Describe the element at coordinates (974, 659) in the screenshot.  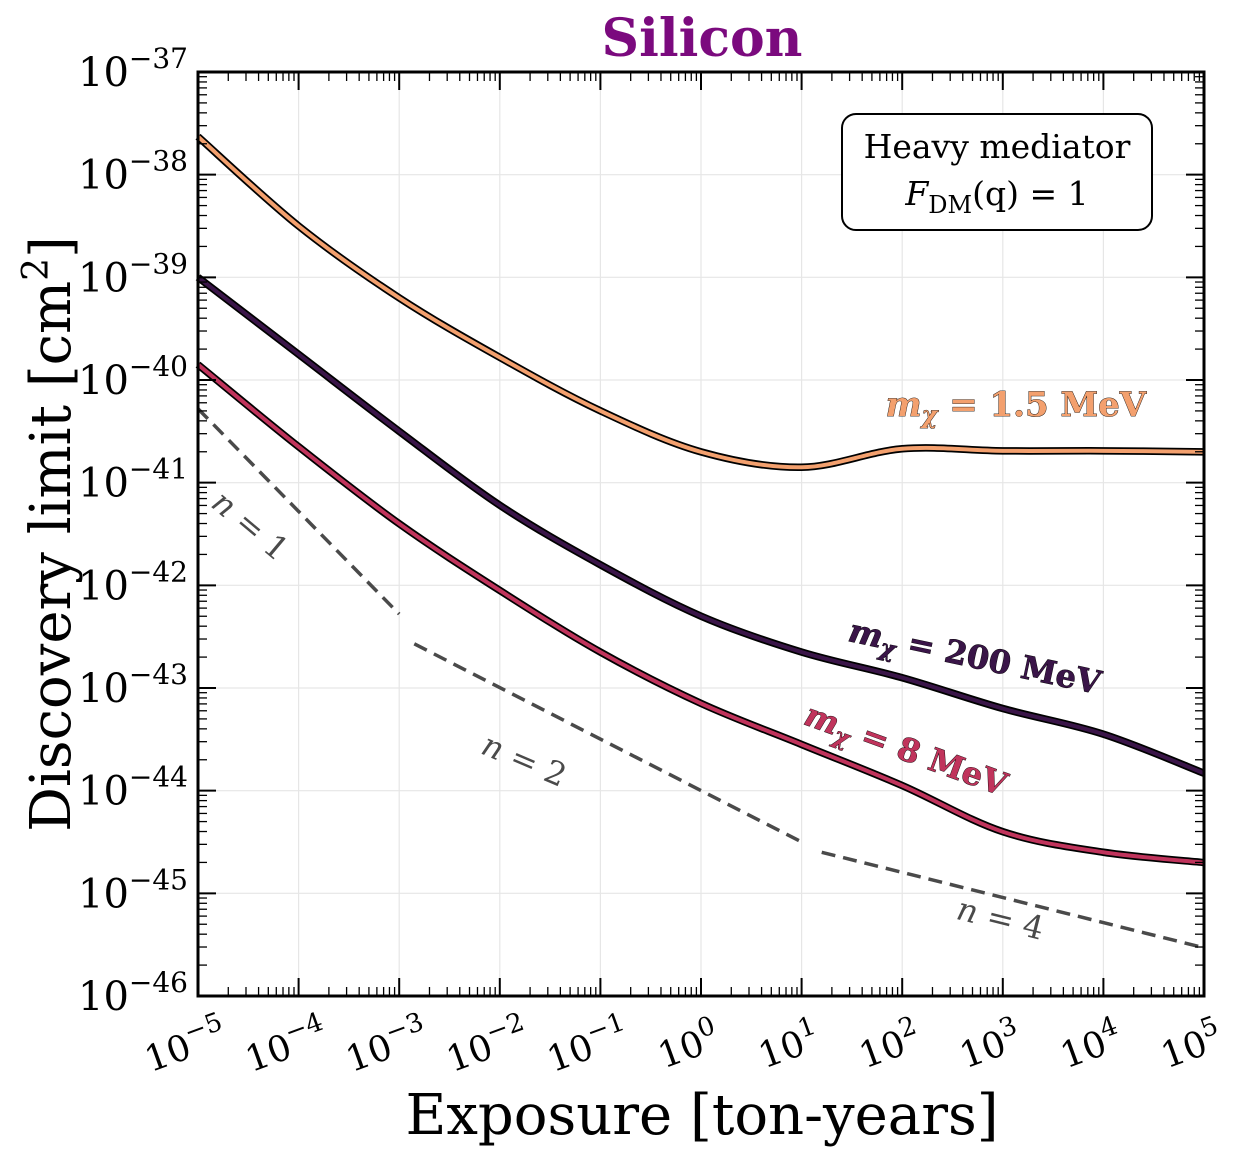
I see `series-label-200-mev: mχ = 200 MeV` at that location.